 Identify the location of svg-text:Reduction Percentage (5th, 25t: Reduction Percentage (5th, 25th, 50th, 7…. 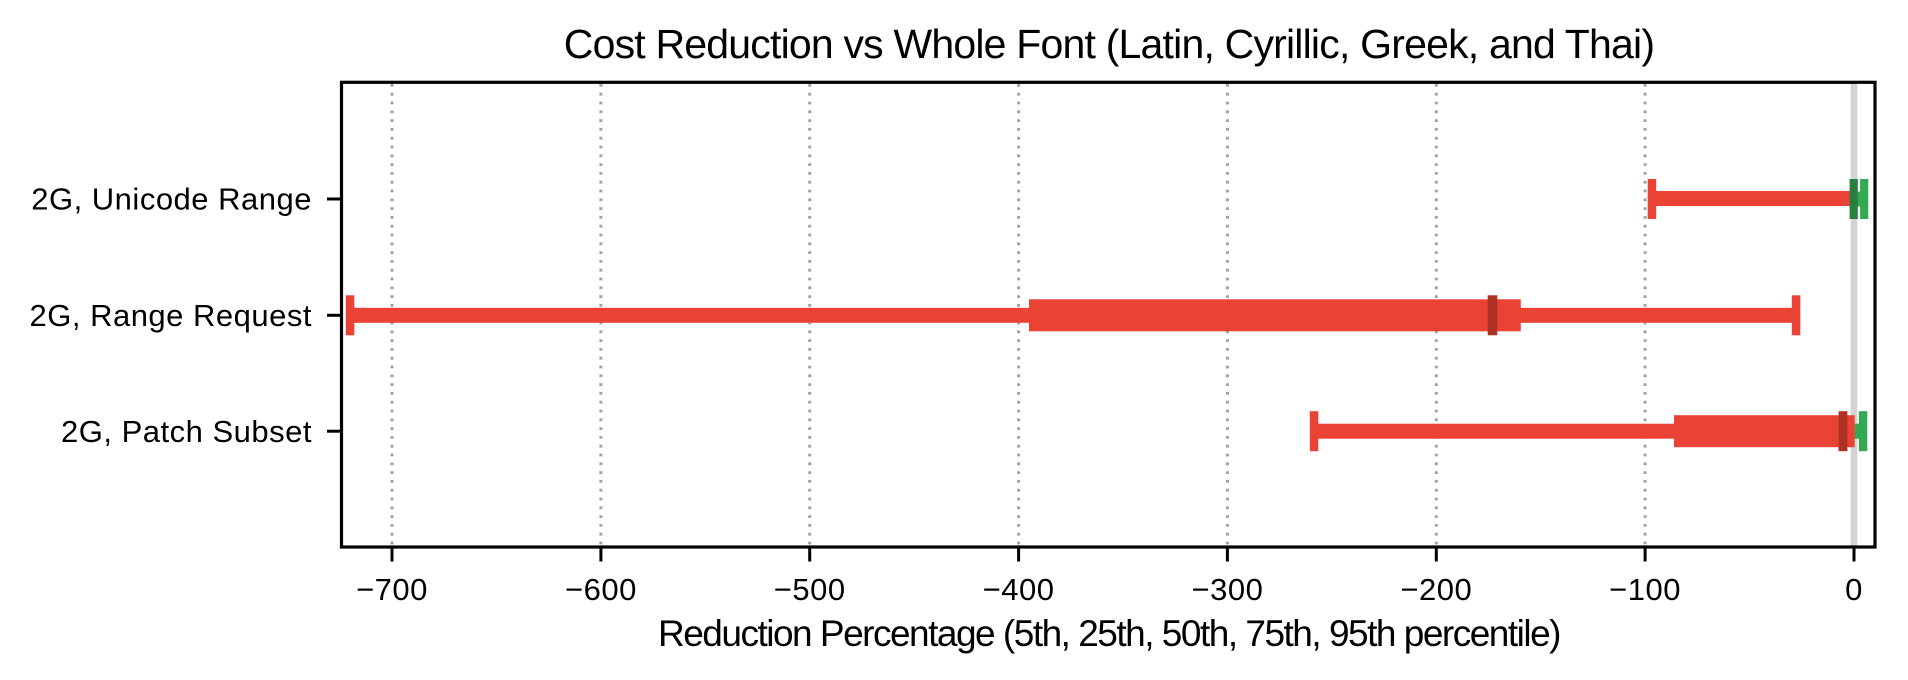
(1109, 633).